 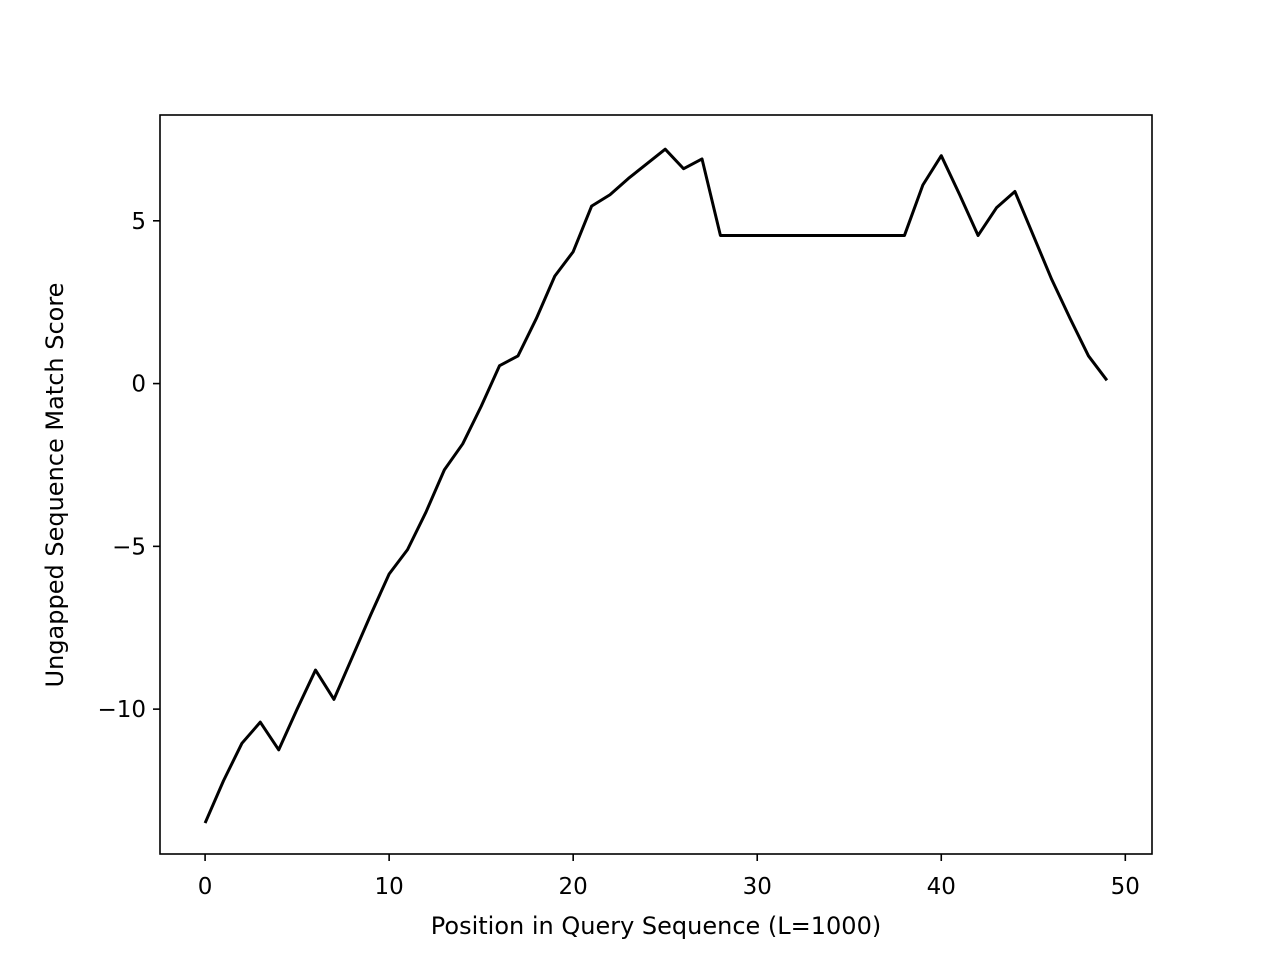 I want to click on x-tick-label: 50, so click(x=1125, y=887).